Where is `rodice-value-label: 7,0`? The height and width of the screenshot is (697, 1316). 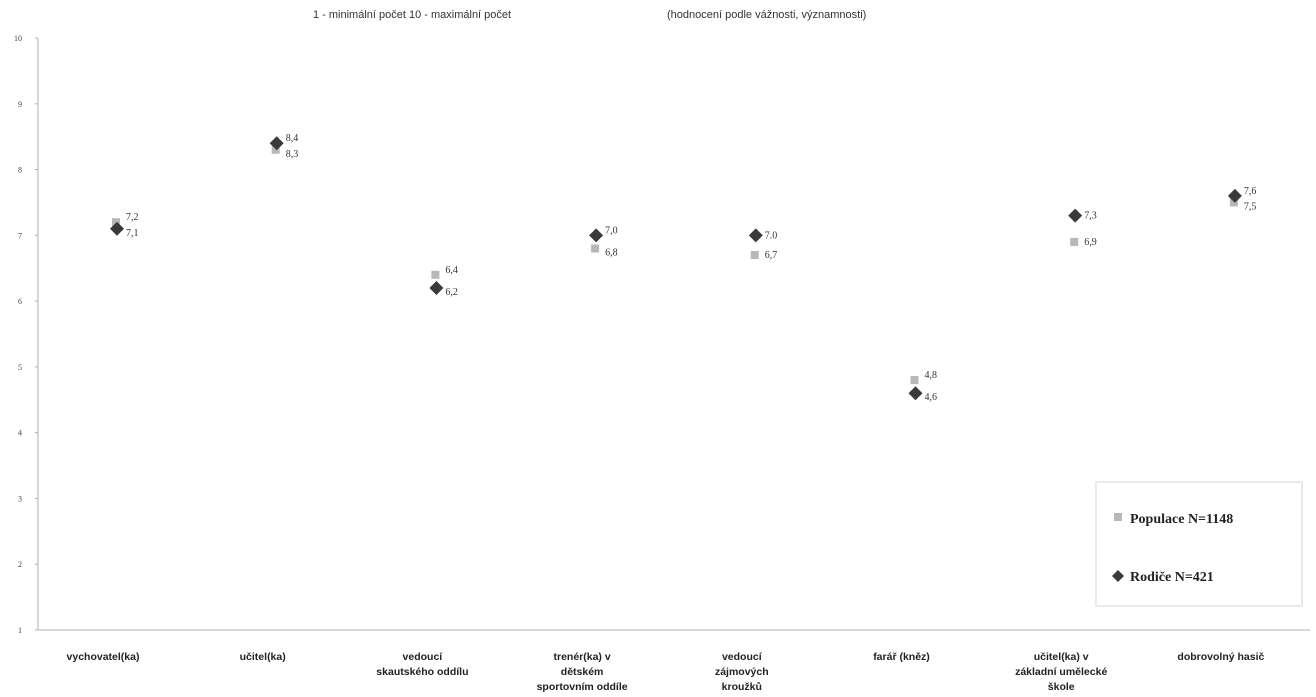 rodice-value-label: 7,0 is located at coordinates (611, 230).